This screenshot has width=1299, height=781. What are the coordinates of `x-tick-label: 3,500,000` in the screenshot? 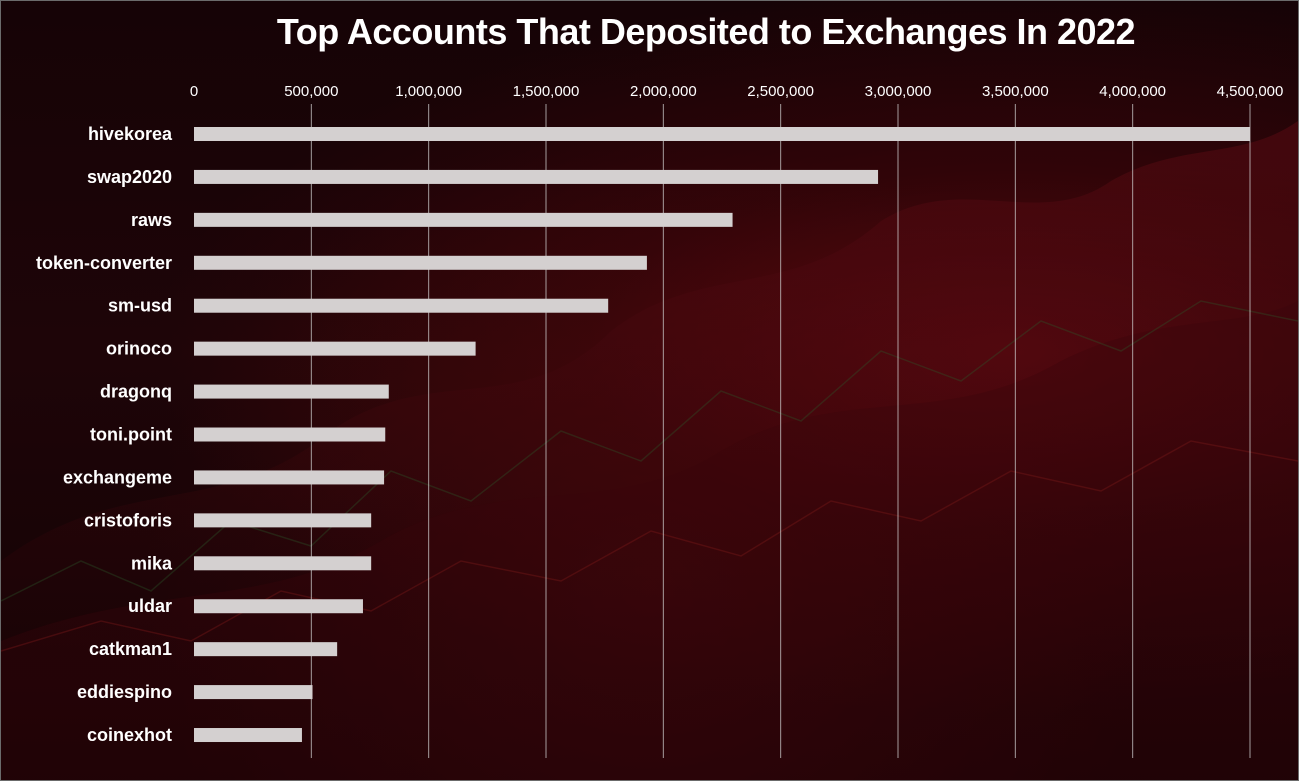 It's located at (1015, 91).